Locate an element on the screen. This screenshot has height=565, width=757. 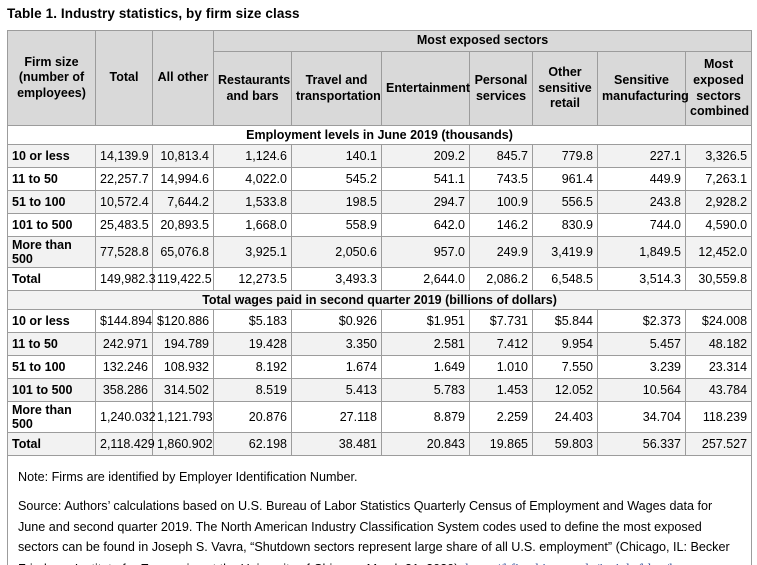
data-cell: 10,813.4 is located at coordinates (183, 156).